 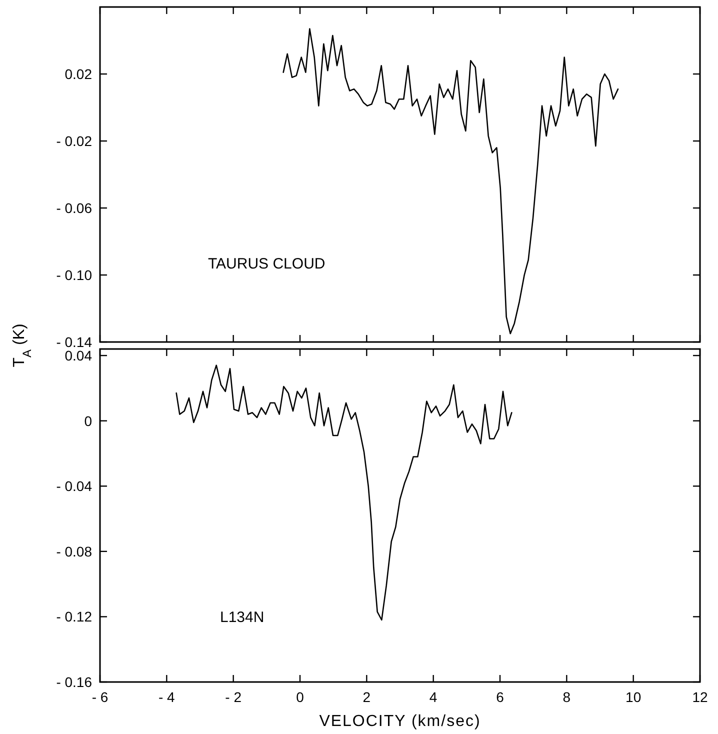 I want to click on y-tick-label: - 0.02, so click(x=74, y=141).